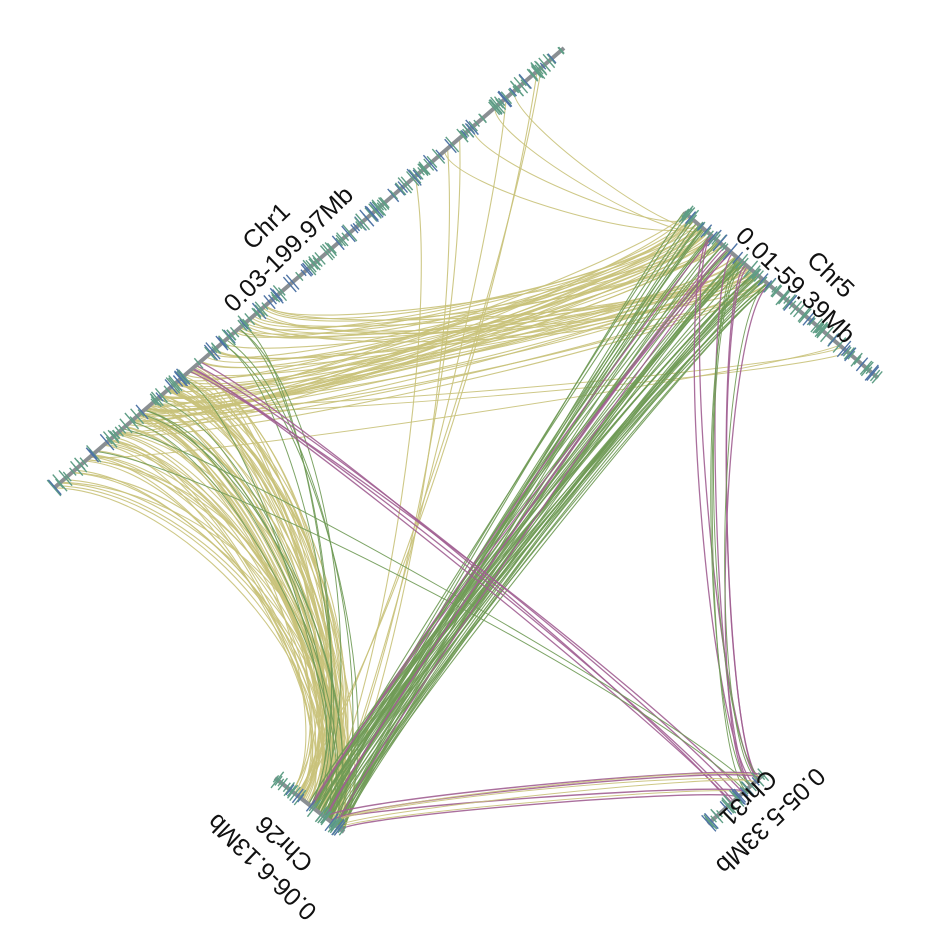 Image resolution: width=944 pixels, height=944 pixels. Describe the element at coordinates (733, 520) in the screenshot. I see `synteny-link-chr5-chr31` at that location.